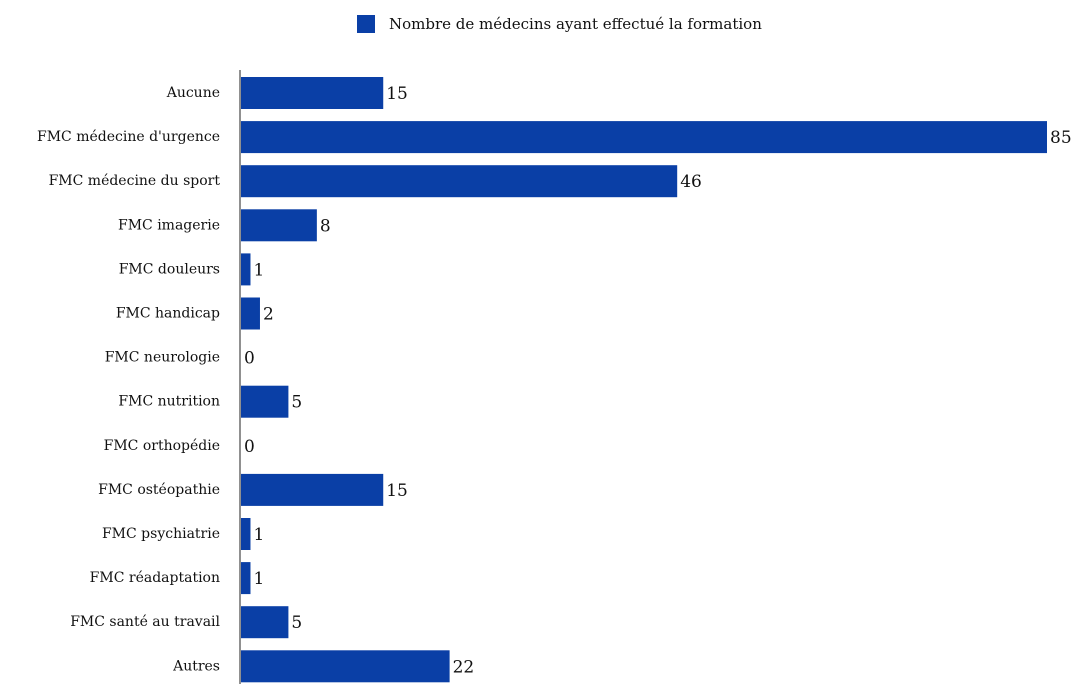  I want to click on category-label: FMC réadaptation, so click(155, 578).